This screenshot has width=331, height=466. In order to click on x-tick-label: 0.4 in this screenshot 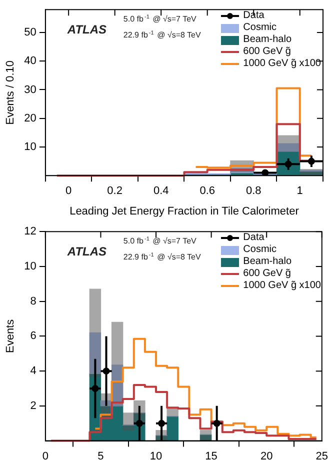, I will do `click(161, 191)`.